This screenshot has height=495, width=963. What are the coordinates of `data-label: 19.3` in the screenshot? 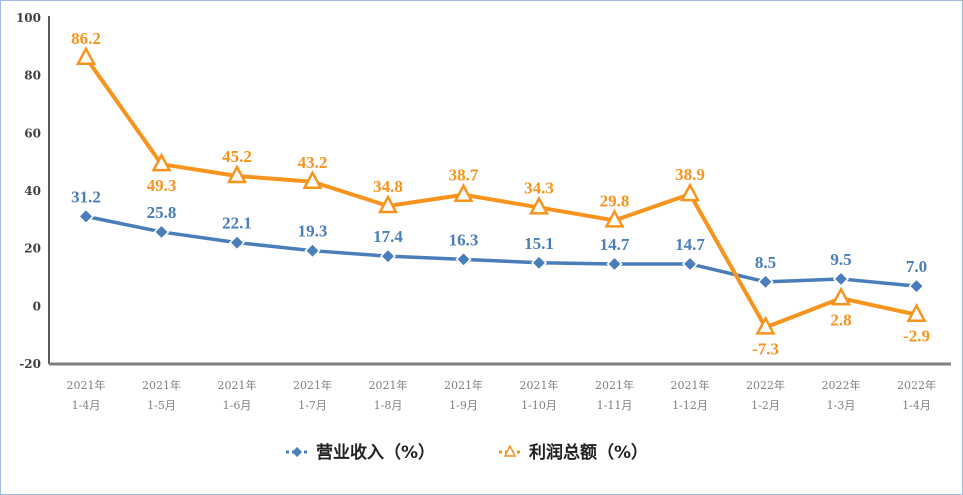 It's located at (313, 231).